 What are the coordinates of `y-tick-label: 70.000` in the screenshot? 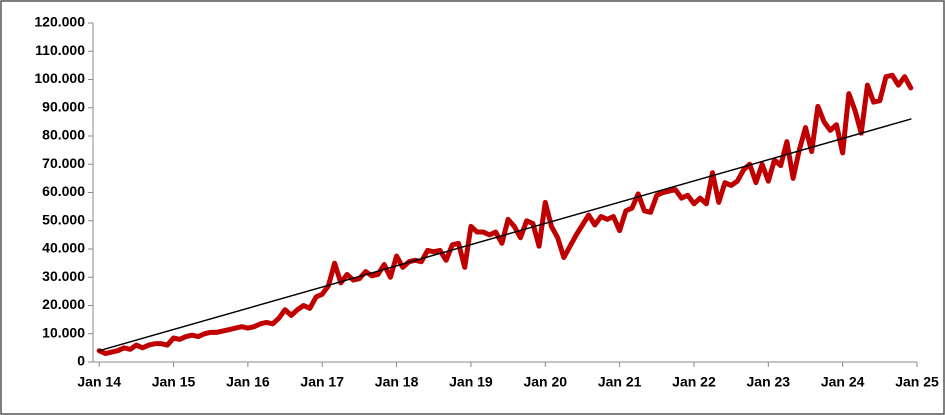 It's located at (63, 163).